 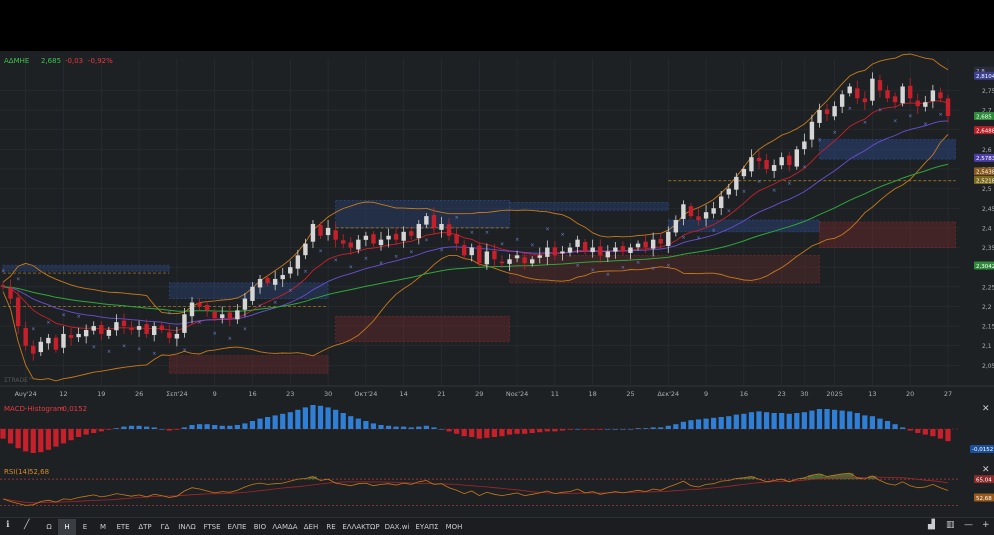 I want to click on toolbar-item: ΔΕΗ, so click(x=311, y=527).